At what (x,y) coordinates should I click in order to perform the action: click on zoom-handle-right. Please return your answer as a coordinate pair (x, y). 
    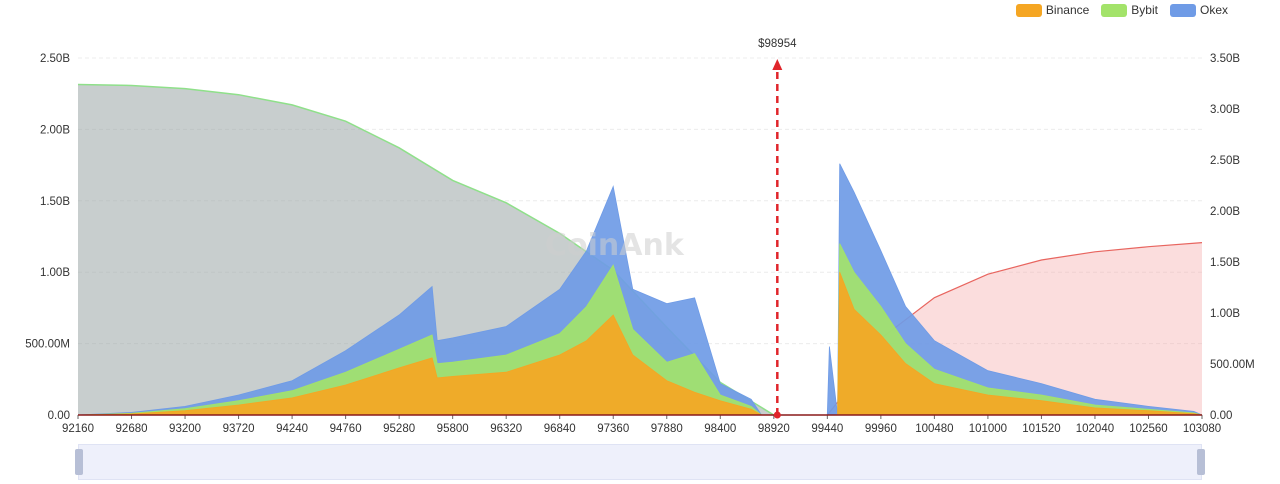
    Looking at the image, I should click on (1201, 462).